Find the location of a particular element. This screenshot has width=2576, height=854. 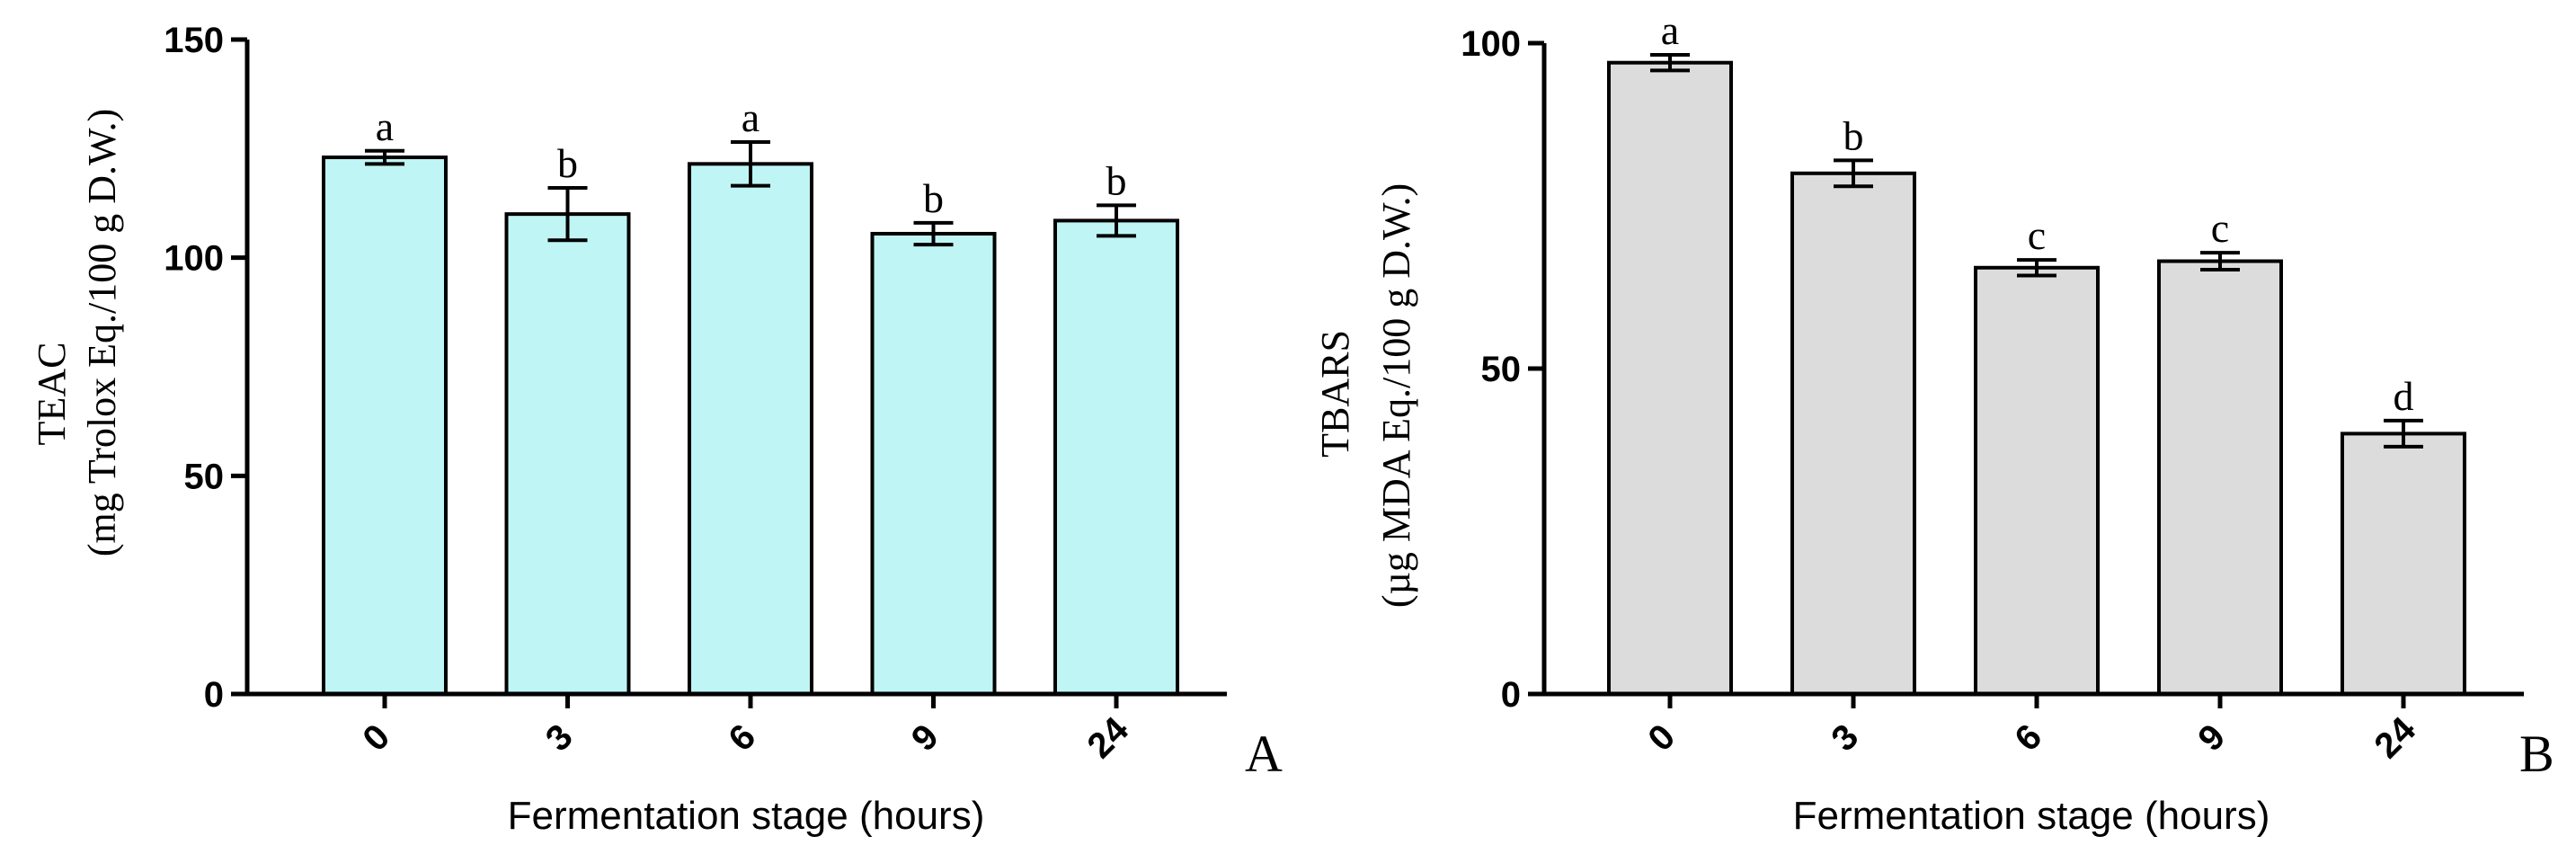

y-axis-label-line1: TBARS is located at coordinates (1335, 394).